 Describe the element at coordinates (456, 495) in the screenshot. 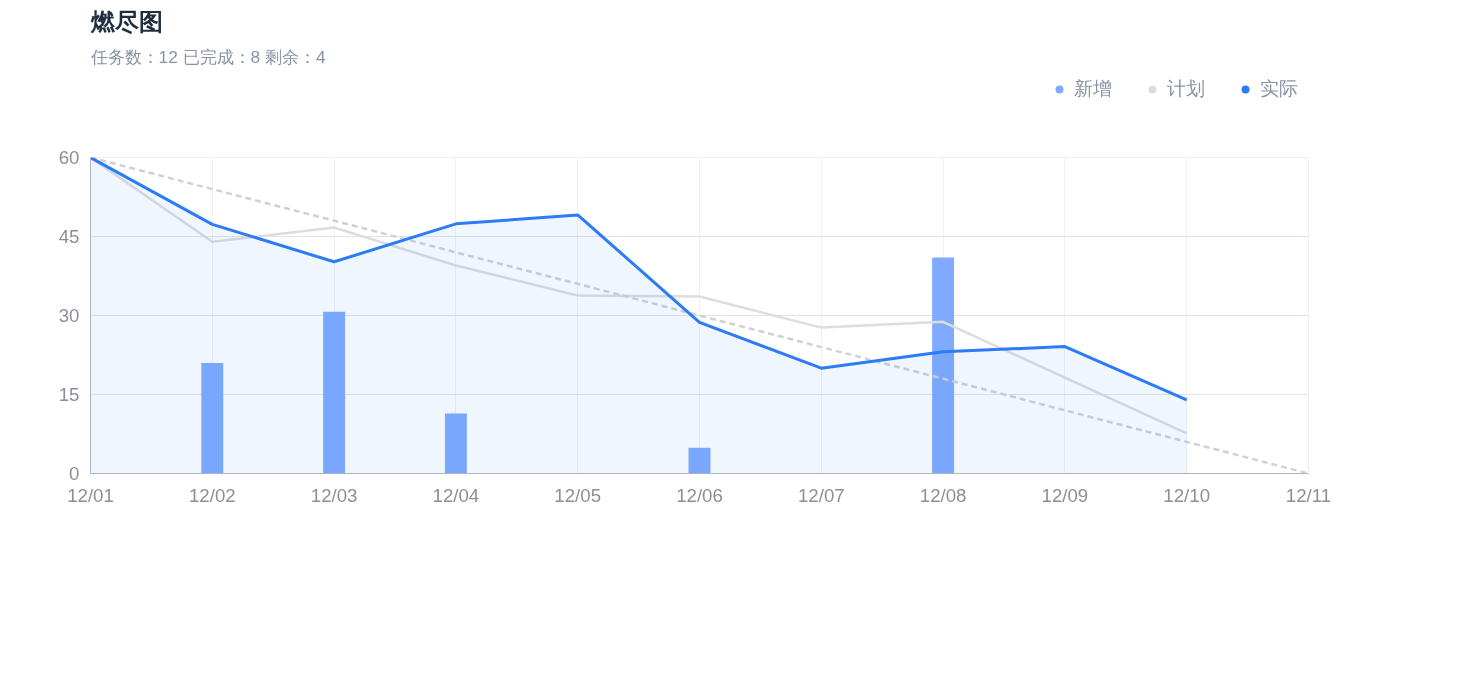

I see `x-tick-label: 12/04` at that location.